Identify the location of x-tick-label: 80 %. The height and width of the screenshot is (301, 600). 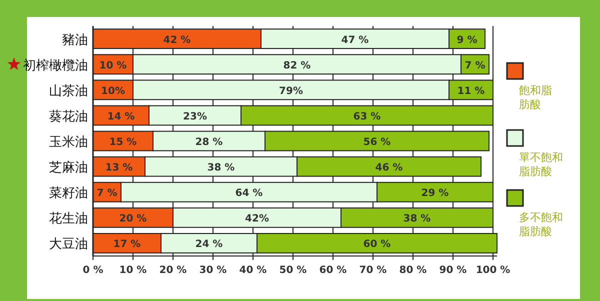
(413, 270).